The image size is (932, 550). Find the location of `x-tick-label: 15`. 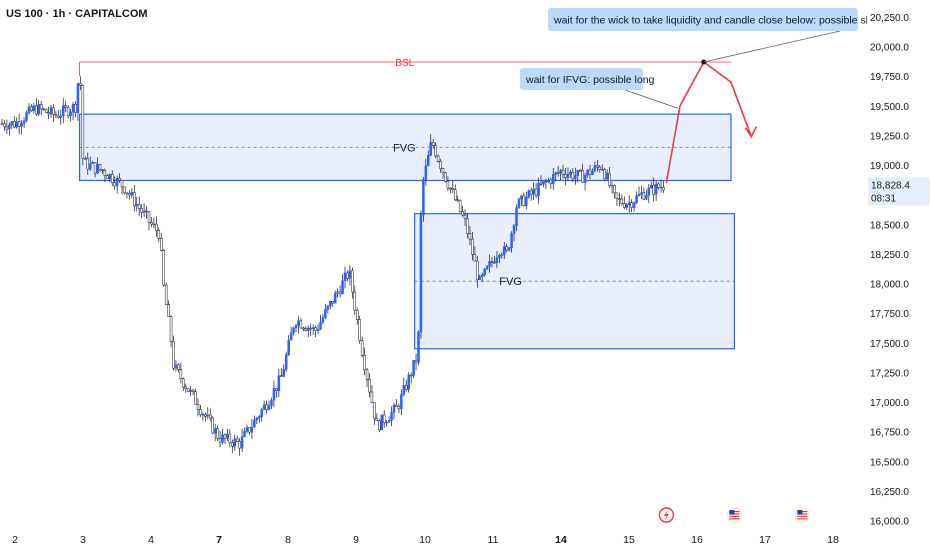

x-tick-label: 15 is located at coordinates (629, 540).